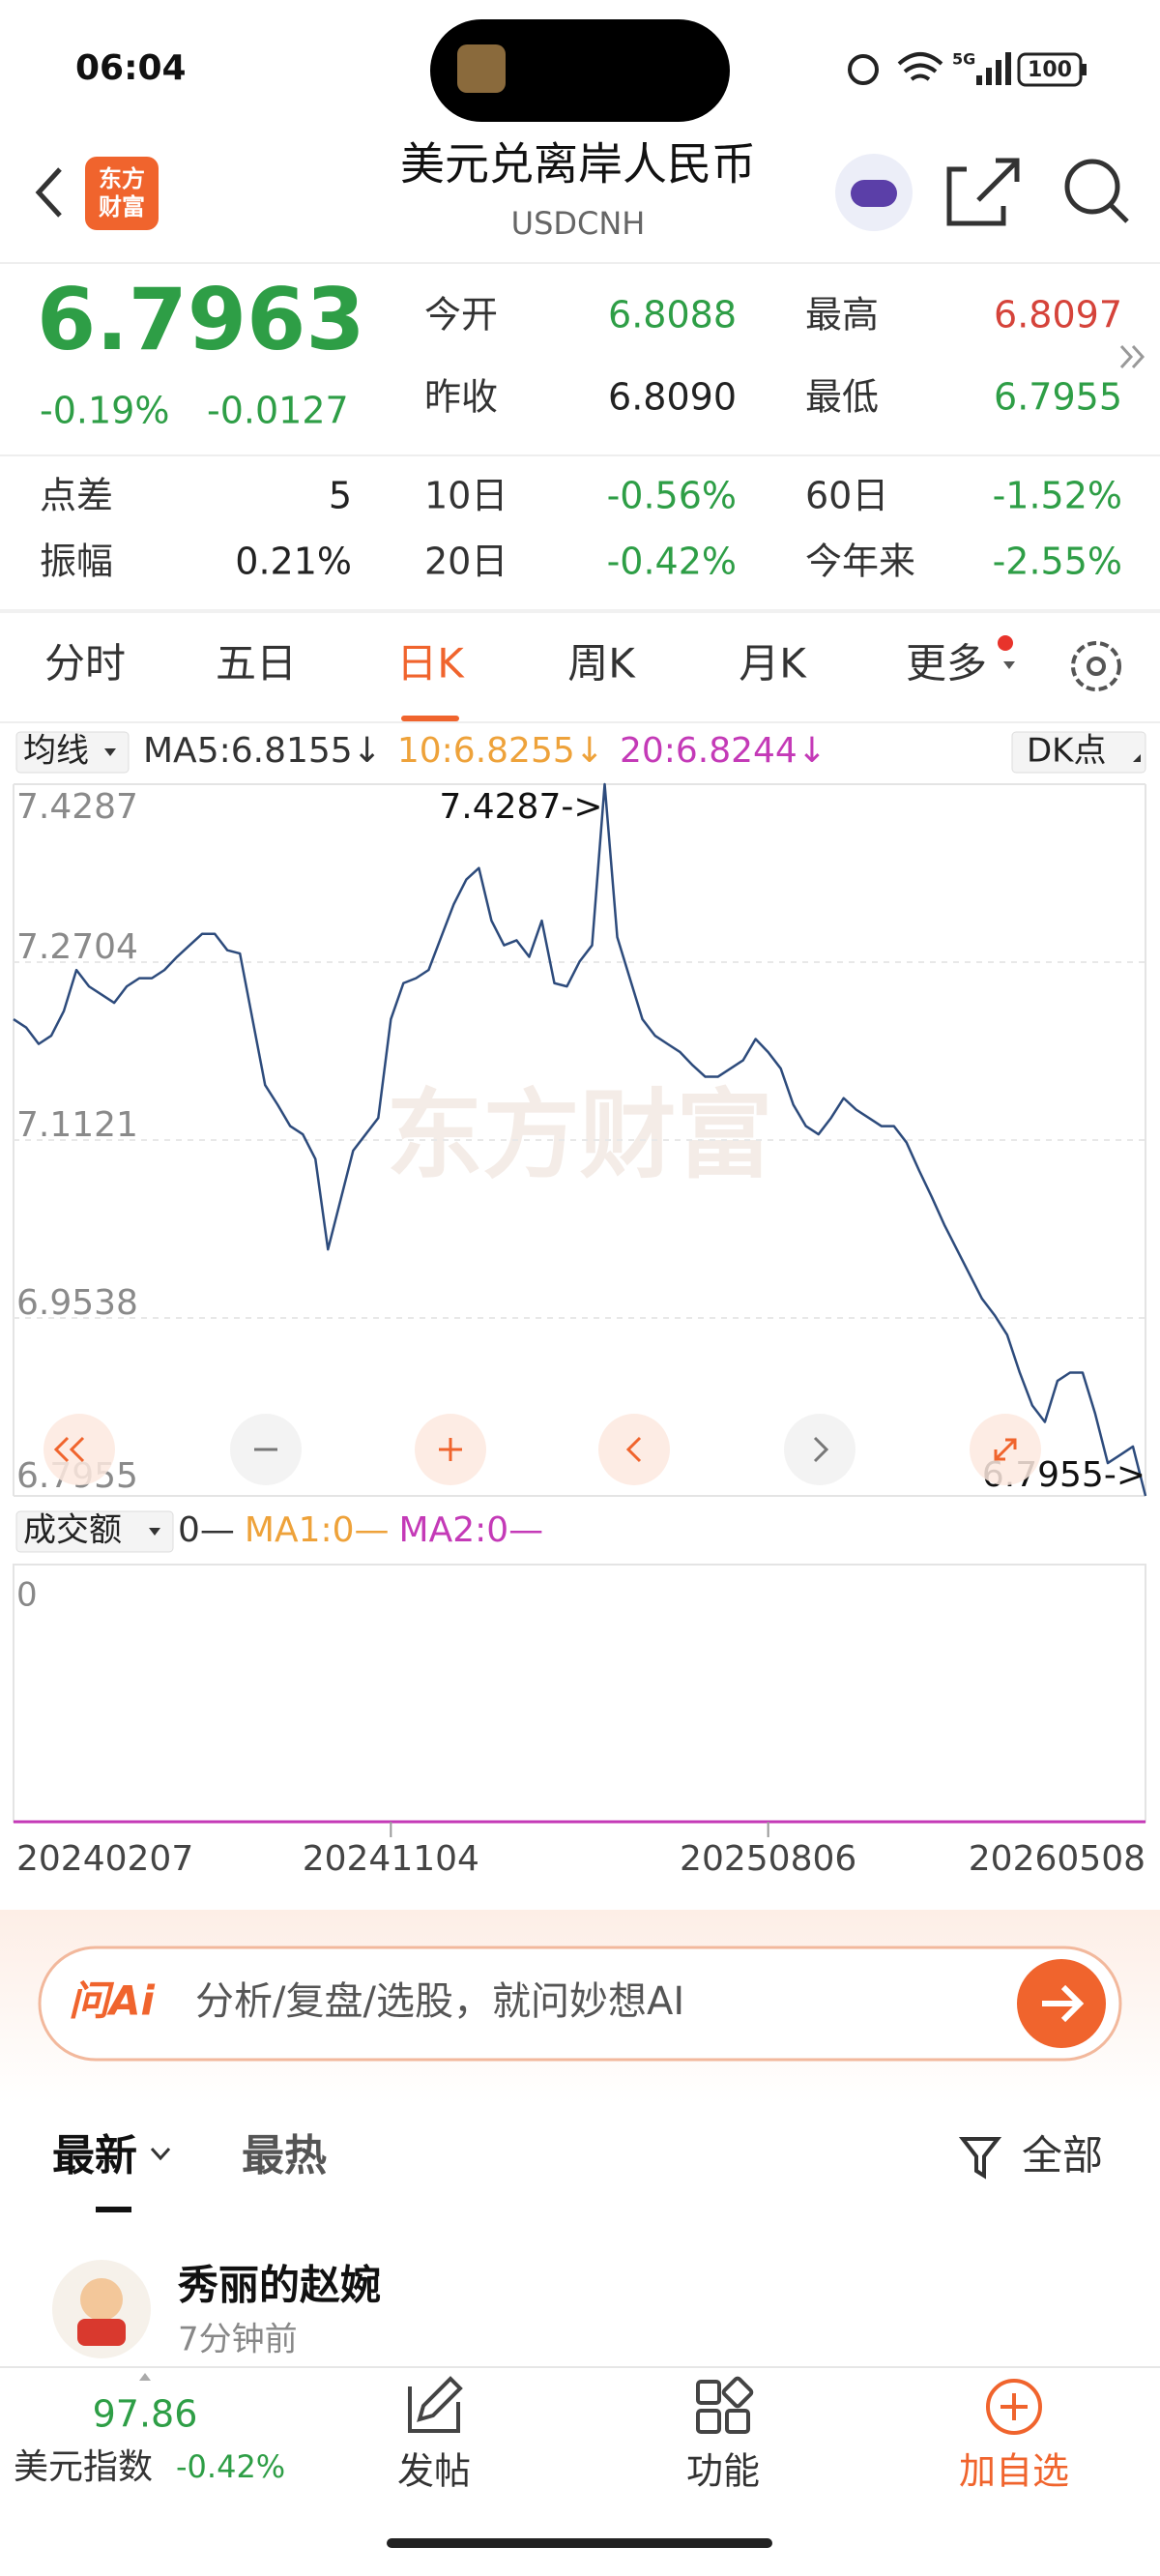 Image resolution: width=1160 pixels, height=2576 pixels. What do you see at coordinates (994, 68) in the screenshot?
I see `signal-icon` at bounding box center [994, 68].